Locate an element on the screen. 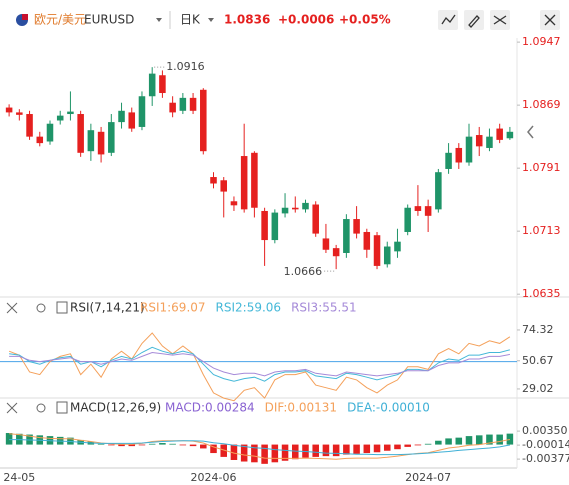 This screenshot has width=569, height=485. y-tick-label: 50.67 is located at coordinates (538, 360).